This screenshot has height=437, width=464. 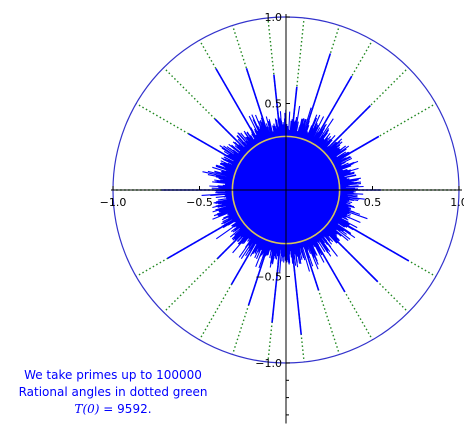 What do you see at coordinates (268, 363) in the screenshot?
I see `y-tick-label-3: −1.0` at bounding box center [268, 363].